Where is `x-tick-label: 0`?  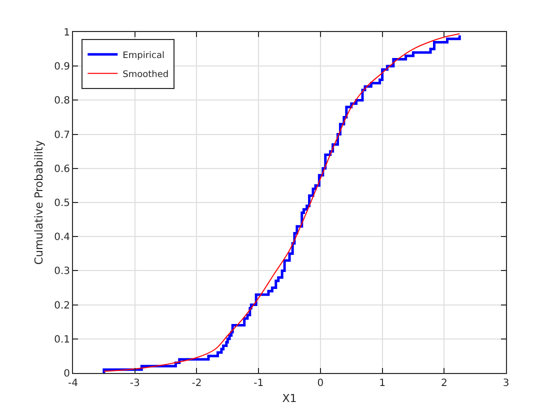
x-tick-label: 0 is located at coordinates (320, 383).